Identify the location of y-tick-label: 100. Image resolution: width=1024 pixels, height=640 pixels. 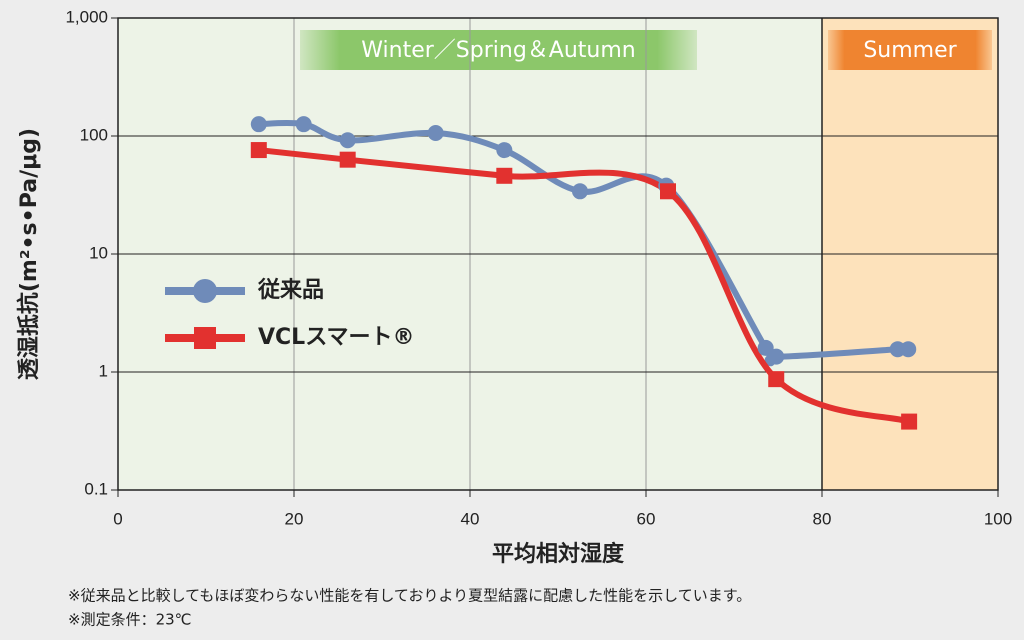
(94, 134).